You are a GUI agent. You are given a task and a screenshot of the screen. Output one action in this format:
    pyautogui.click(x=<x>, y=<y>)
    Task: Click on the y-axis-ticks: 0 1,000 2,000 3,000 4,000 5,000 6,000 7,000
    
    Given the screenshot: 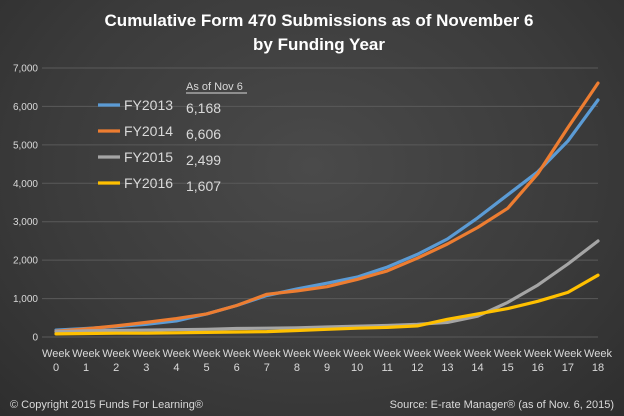 What is the action you would take?
    pyautogui.click(x=25, y=204)
    